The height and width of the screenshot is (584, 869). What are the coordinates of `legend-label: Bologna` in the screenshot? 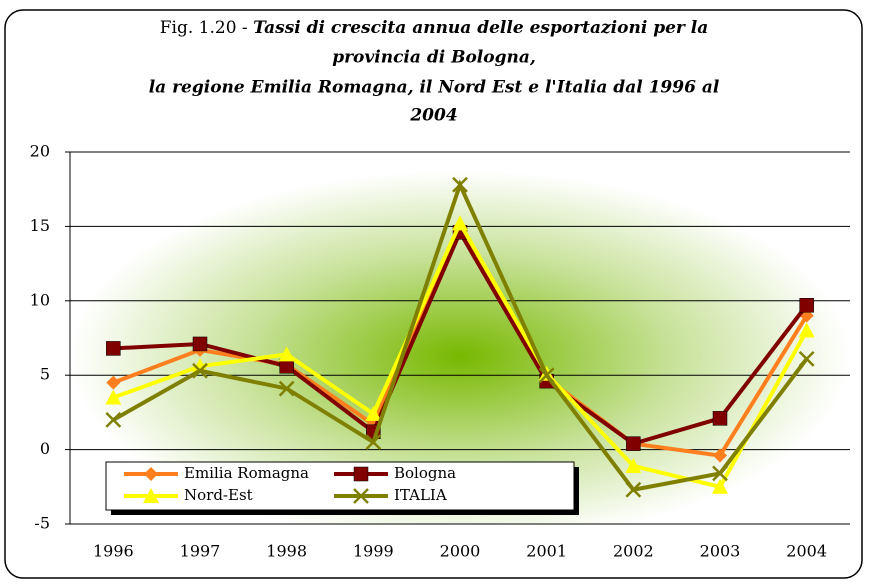 It's located at (425, 473).